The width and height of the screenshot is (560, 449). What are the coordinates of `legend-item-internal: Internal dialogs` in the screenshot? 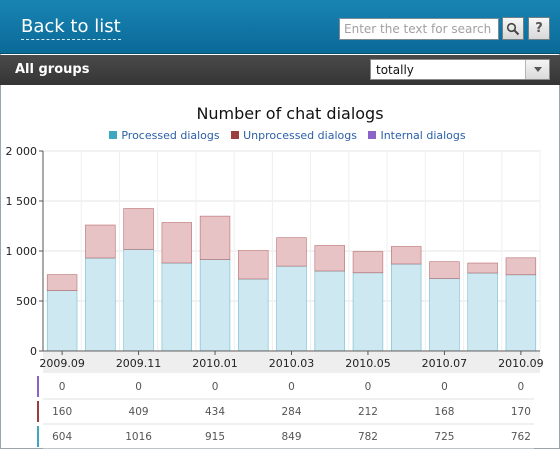 It's located at (417, 135).